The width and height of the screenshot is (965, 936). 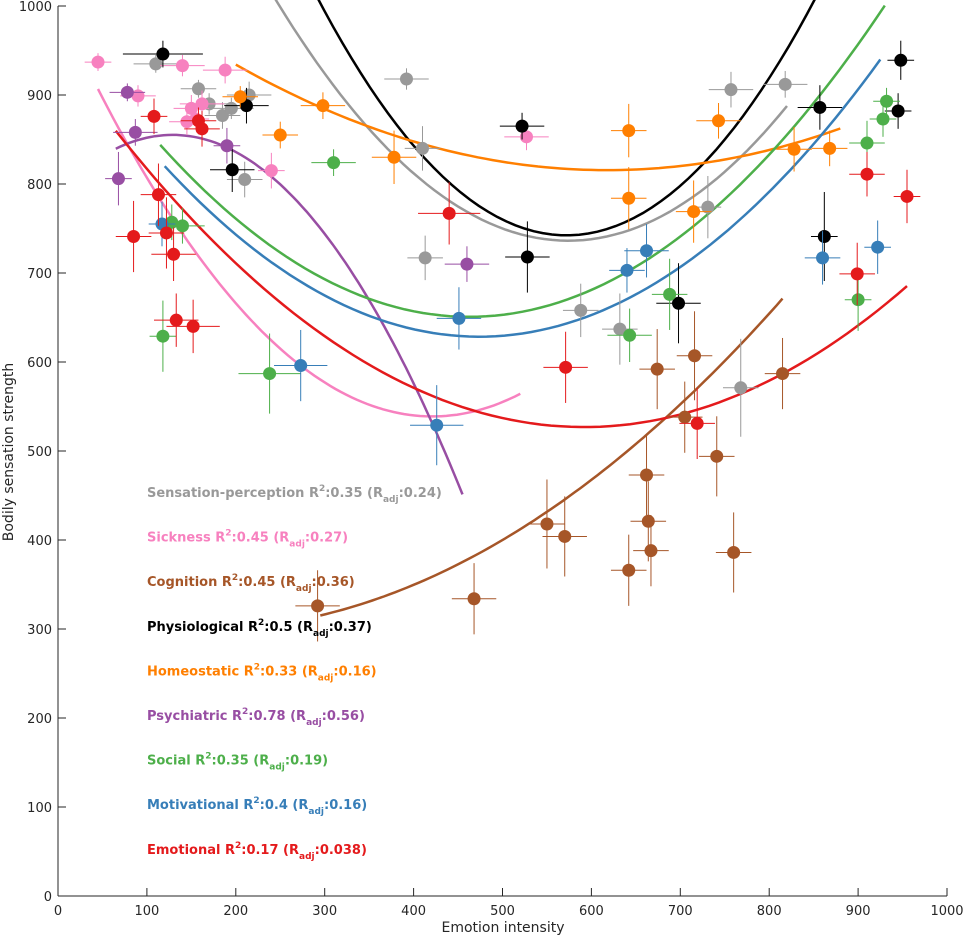 What do you see at coordinates (39, 808) in the screenshot?
I see `y-tick-label: 100` at bounding box center [39, 808].